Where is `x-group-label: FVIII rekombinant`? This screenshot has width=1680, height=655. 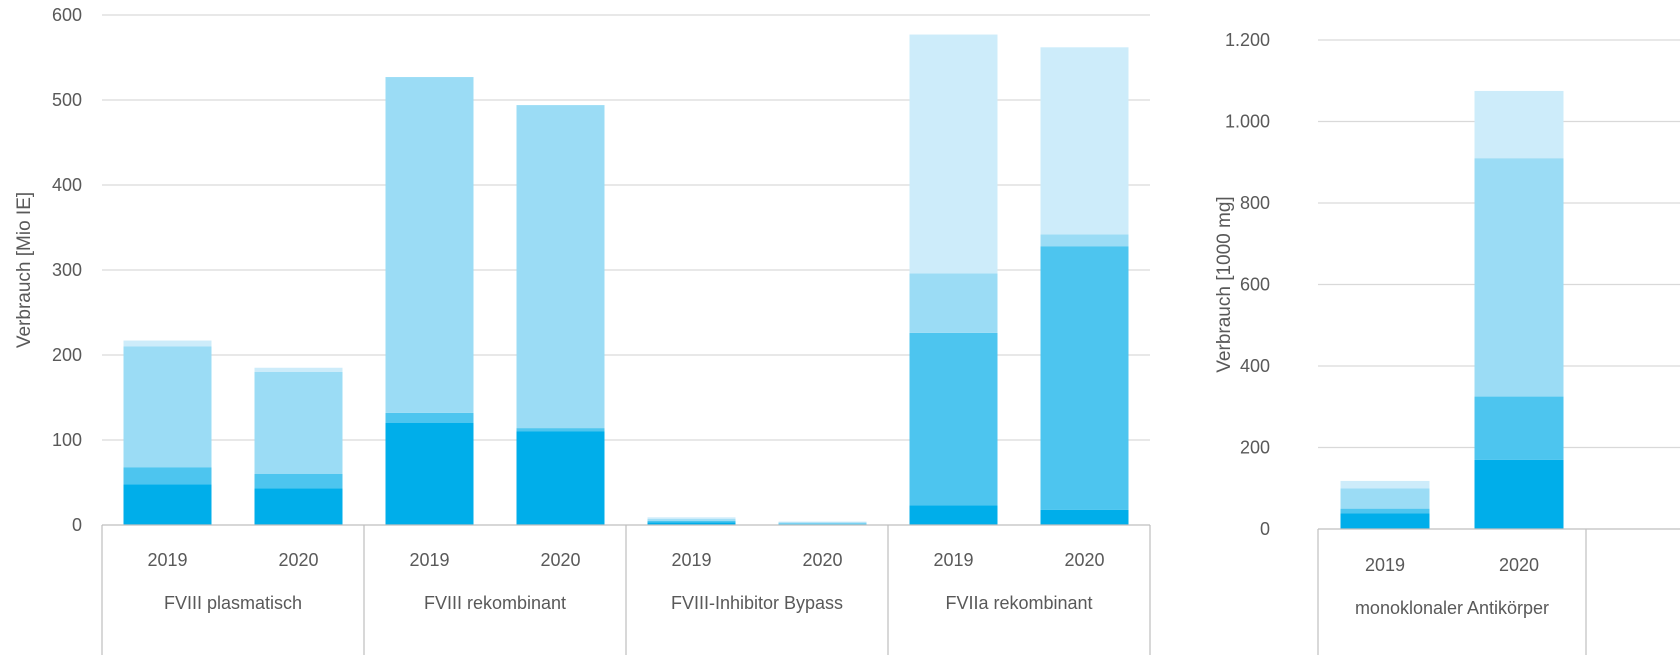
x-group-label: FVIII rekombinant is located at coordinates (495, 603).